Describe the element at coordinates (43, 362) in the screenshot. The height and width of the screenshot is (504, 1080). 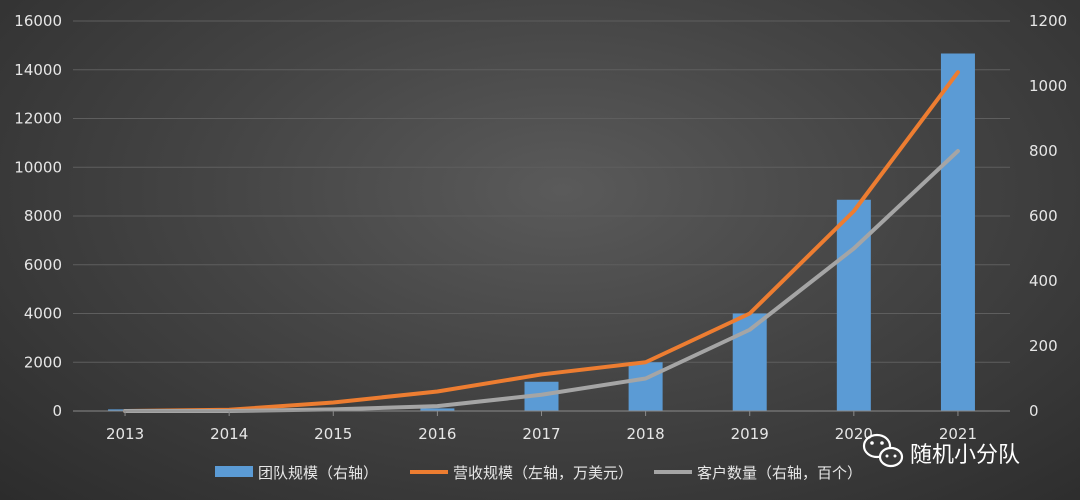
I see `y-left-tick-label: 2000` at that location.